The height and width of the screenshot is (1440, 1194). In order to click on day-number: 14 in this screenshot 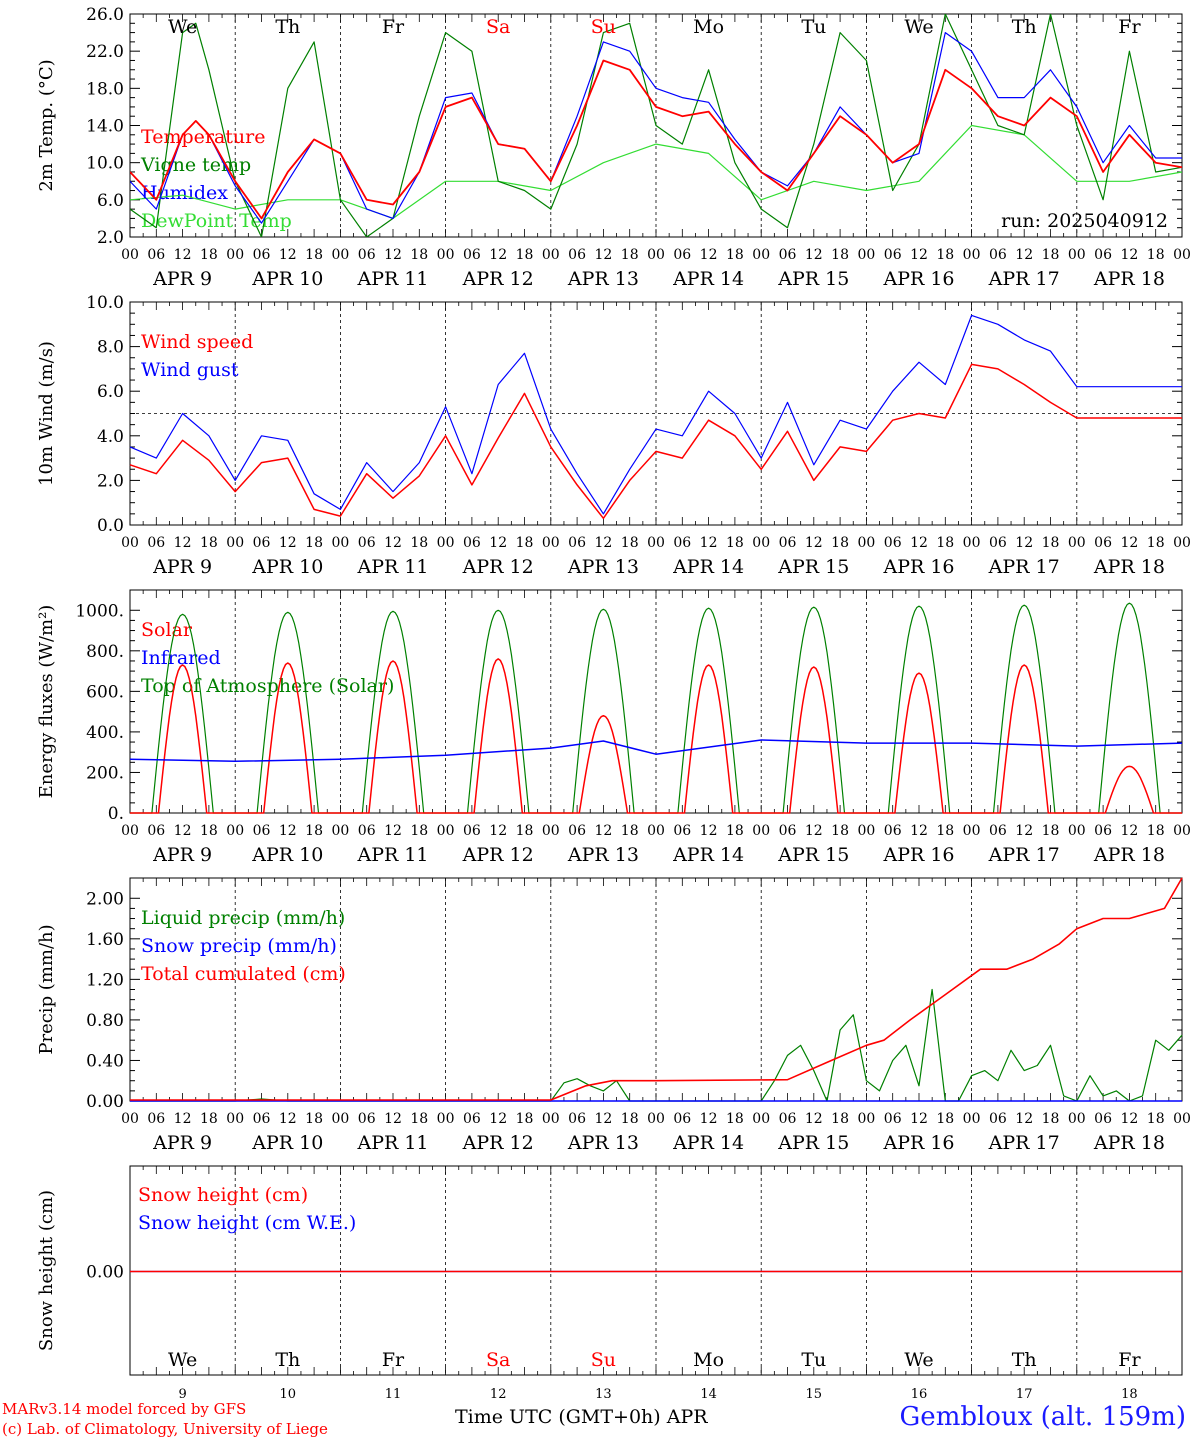, I will do `click(708, 1394)`.